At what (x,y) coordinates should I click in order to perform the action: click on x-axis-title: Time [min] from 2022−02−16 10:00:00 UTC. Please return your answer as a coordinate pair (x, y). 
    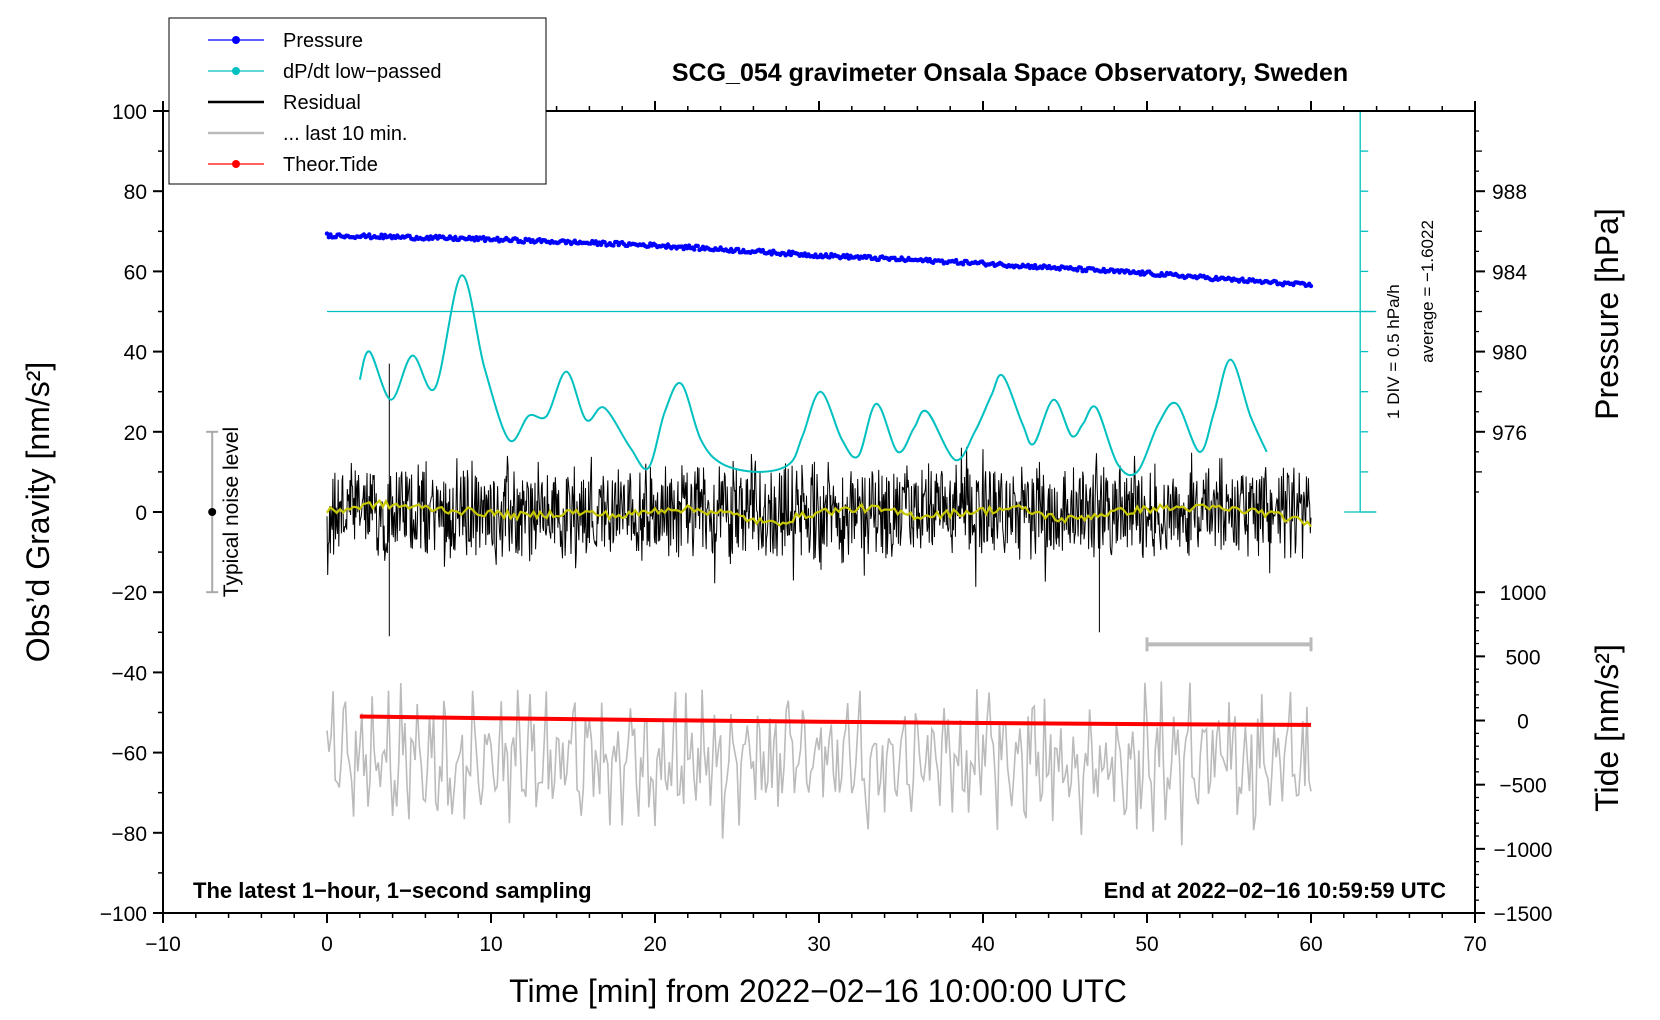
    Looking at the image, I should click on (818, 991).